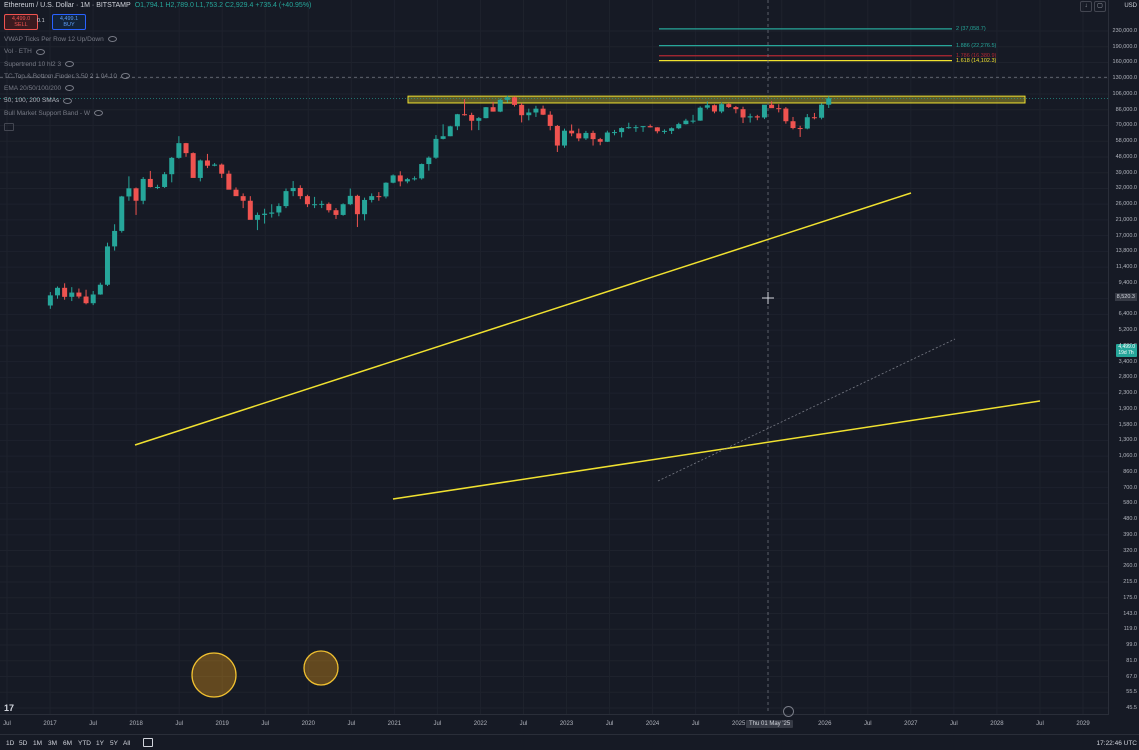 Image resolution: width=1139 pixels, height=750 pixels. I want to click on indicator-row: Supertrend 10 hl2 3, so click(67, 65).